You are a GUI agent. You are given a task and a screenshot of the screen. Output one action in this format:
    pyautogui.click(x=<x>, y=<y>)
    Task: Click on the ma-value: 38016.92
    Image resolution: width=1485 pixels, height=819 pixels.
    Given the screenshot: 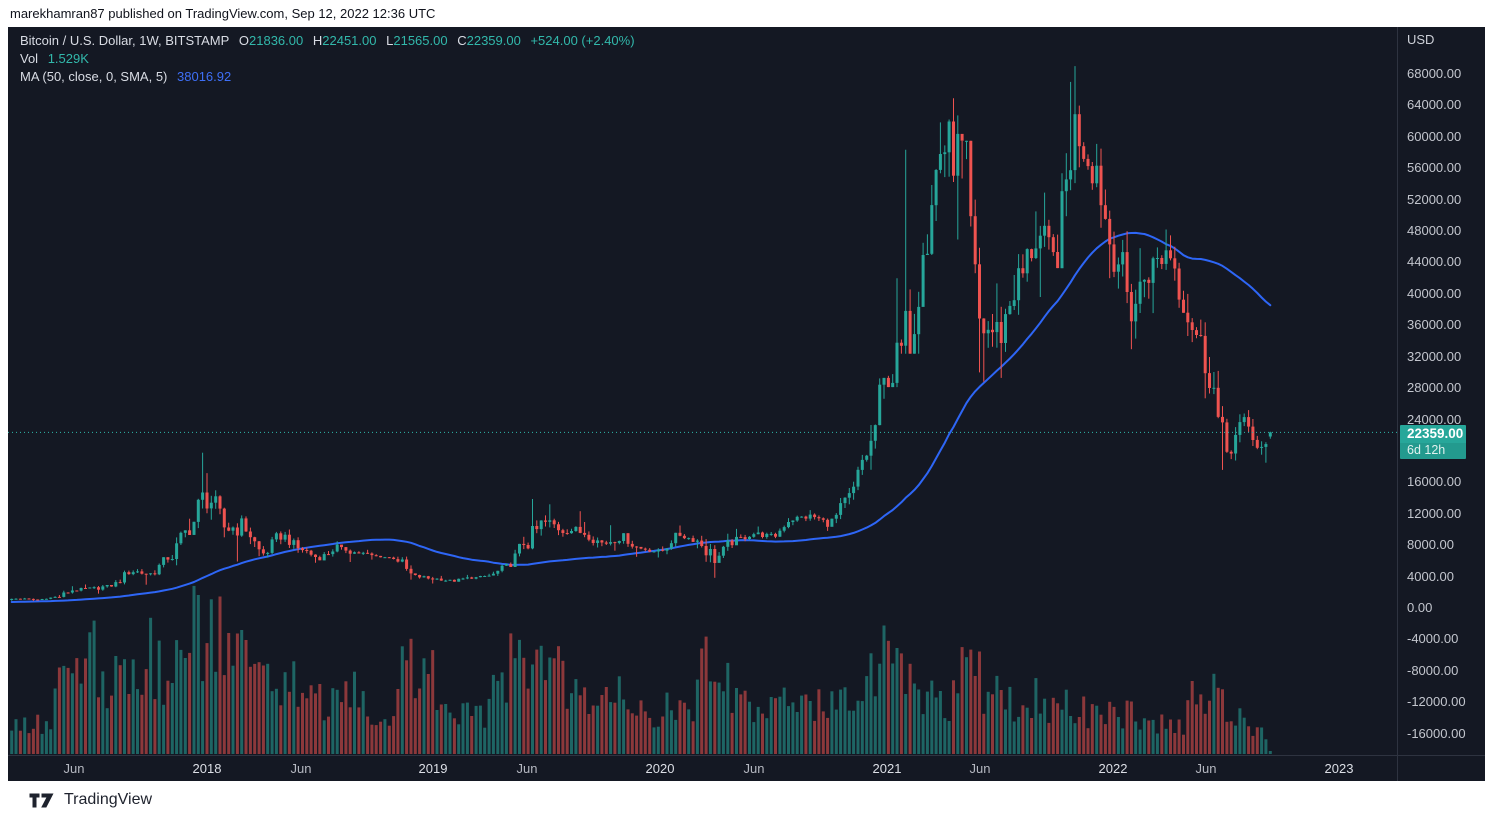 What is the action you would take?
    pyautogui.click(x=204, y=76)
    